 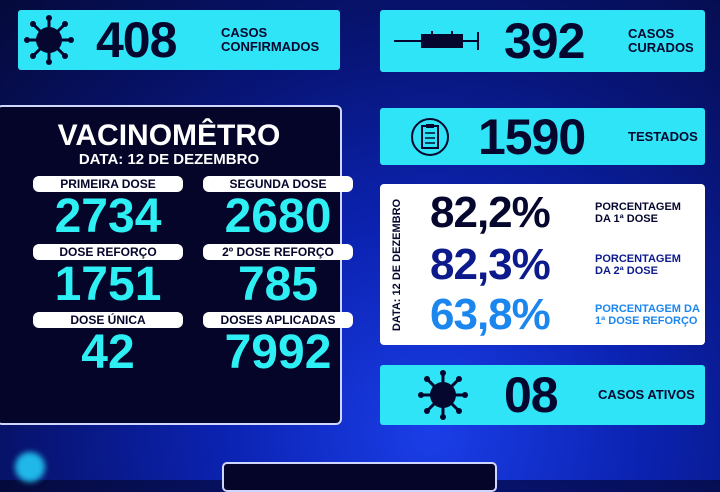 What do you see at coordinates (565, 315) in the screenshot?
I see `pct-row-booster: 63,8% PORCENTAGEM DA 1ª DOSE REFORÇO` at bounding box center [565, 315].